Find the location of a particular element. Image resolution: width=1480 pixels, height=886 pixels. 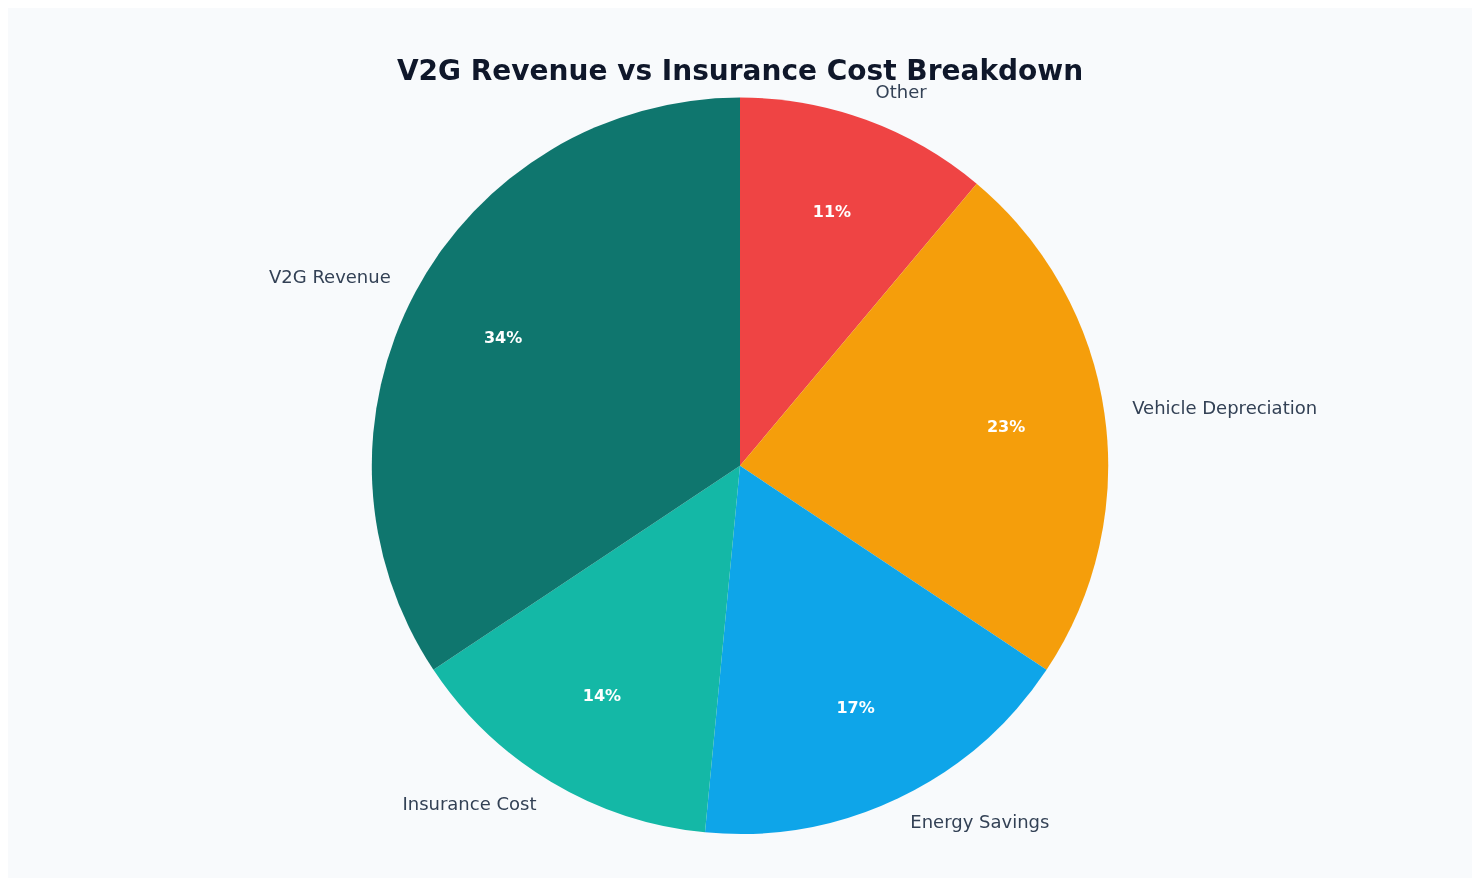

data-label: 11% is located at coordinates (832, 212).